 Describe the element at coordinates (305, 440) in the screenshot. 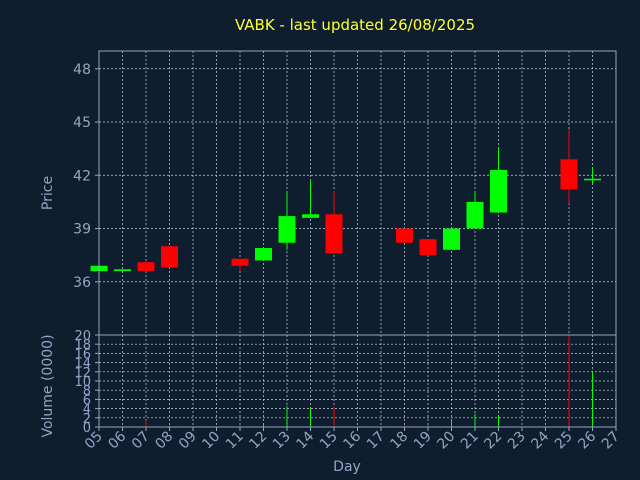

I see `x-tick-label: 14` at that location.